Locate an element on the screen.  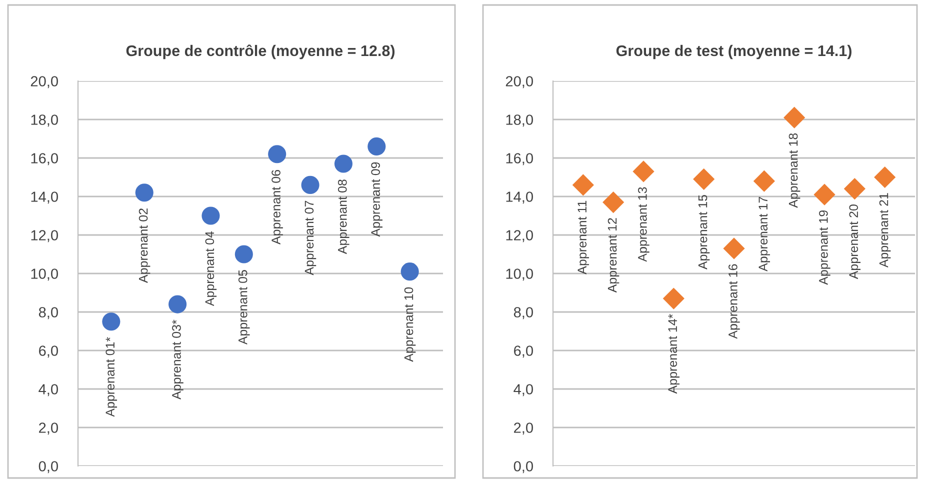
x-tick-label: Apprenant 06 is located at coordinates (277, 207).